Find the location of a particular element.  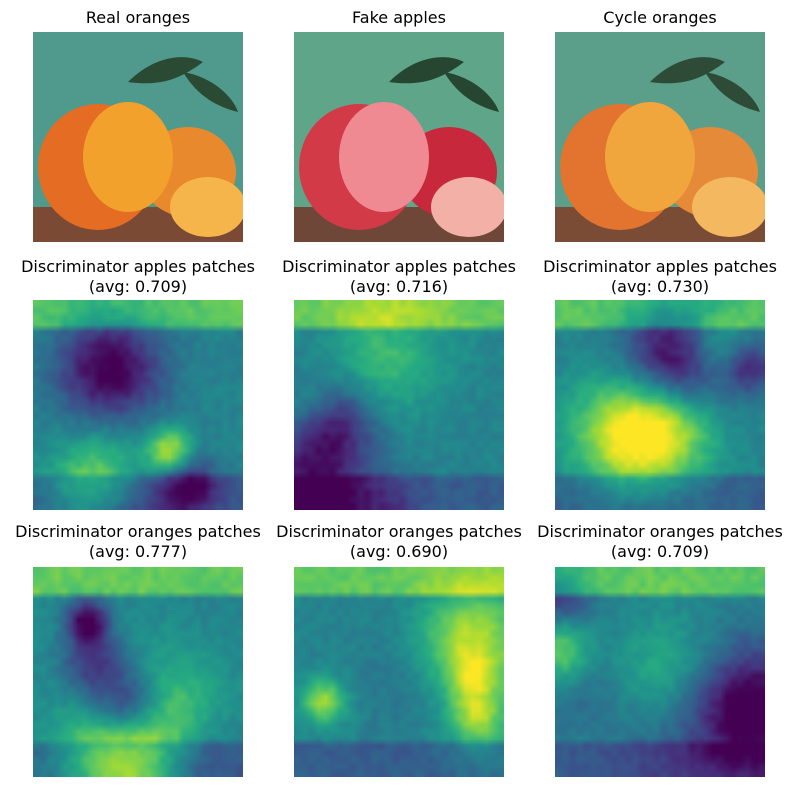

panel-title: Cycle oranges is located at coordinates (660, 17).